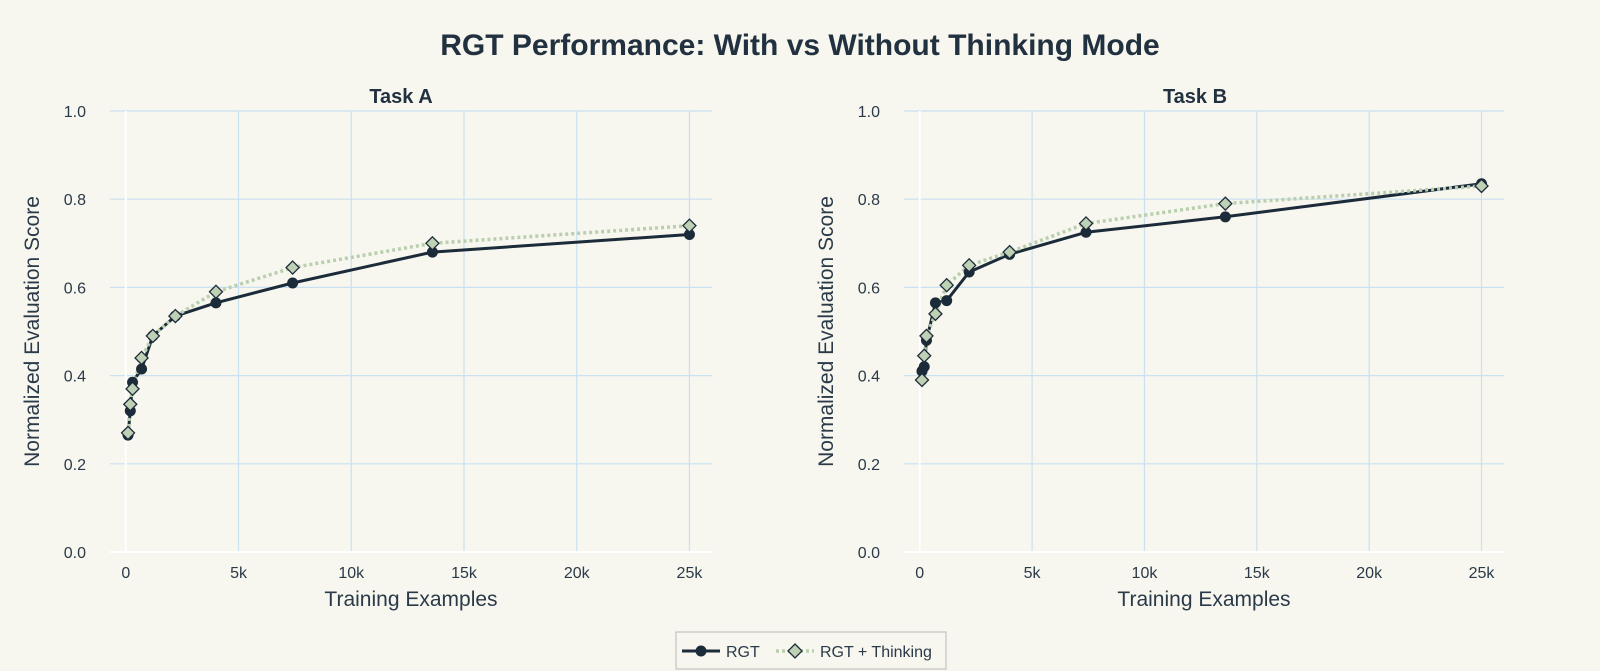 Image resolution: width=1600 pixels, height=671 pixels. What do you see at coordinates (75, 553) in the screenshot?
I see `chart-0-ytick-label-0: 0.0` at bounding box center [75, 553].